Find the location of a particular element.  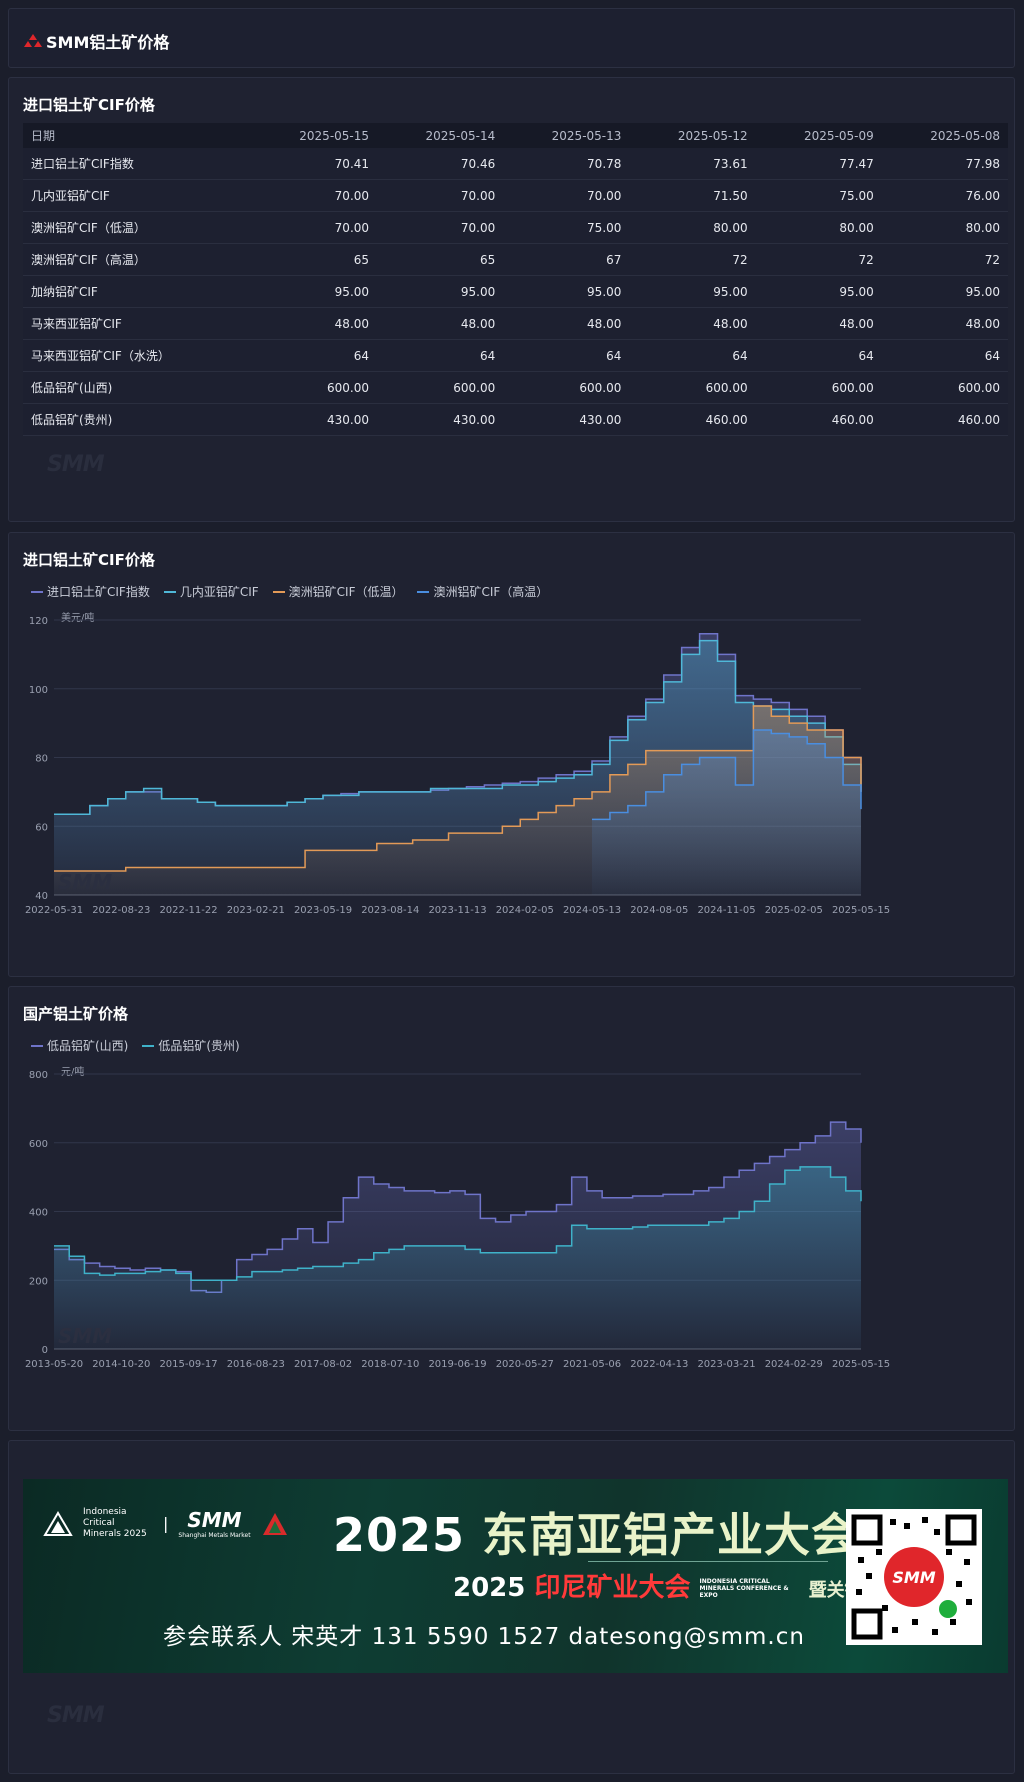

price-cell: 70.78 is located at coordinates (566, 164).